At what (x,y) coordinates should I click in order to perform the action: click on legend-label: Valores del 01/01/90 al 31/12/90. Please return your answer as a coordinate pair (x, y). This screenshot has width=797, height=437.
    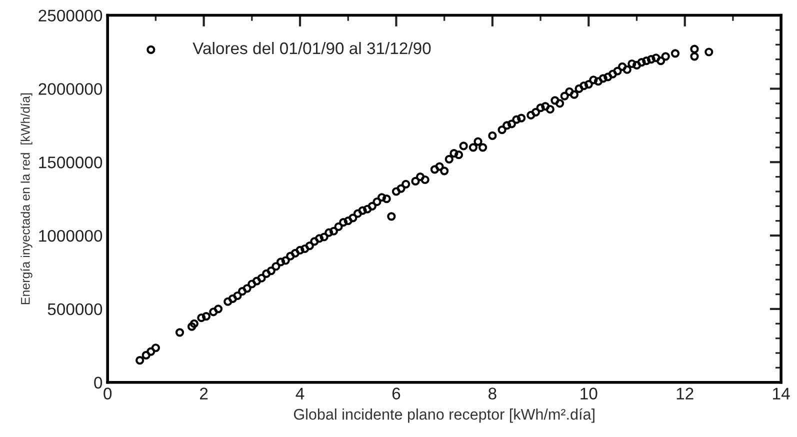
    Looking at the image, I should click on (311, 48).